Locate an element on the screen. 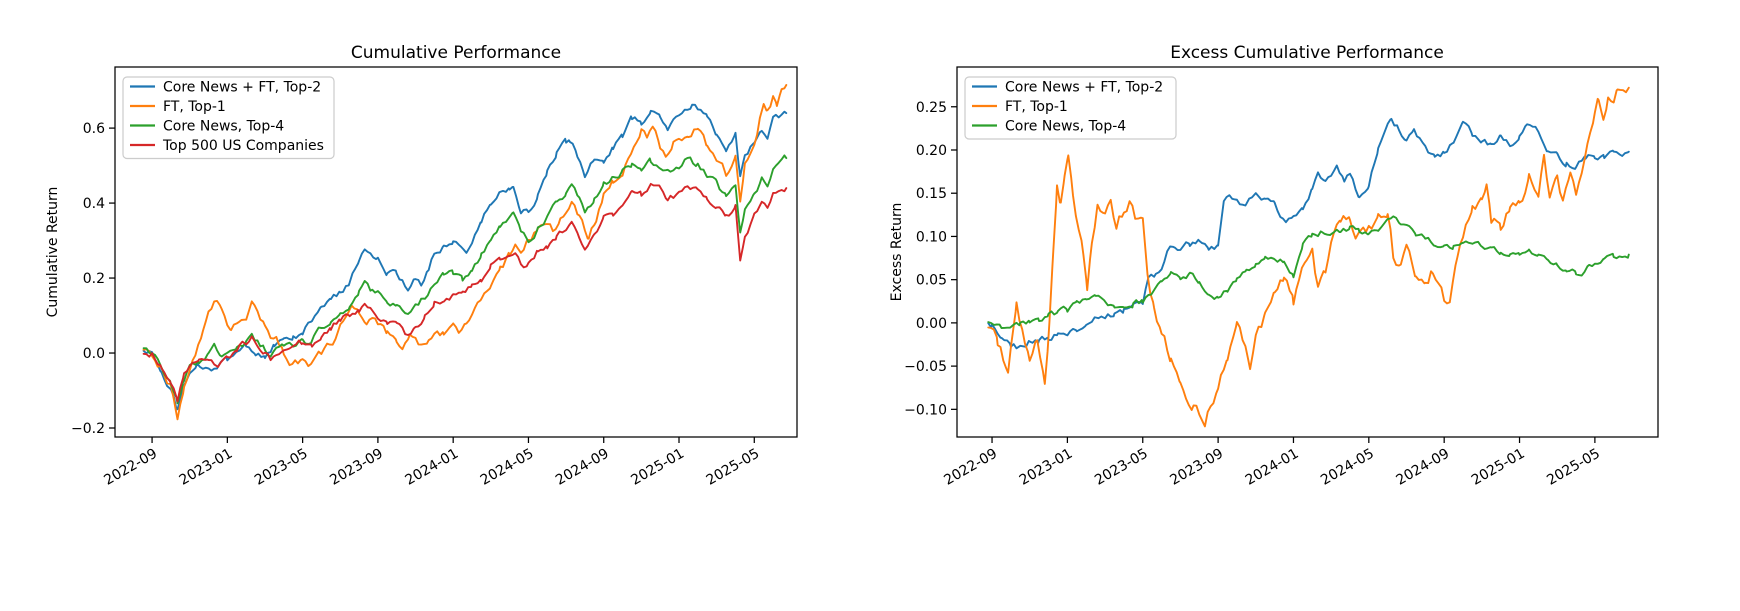 Image resolution: width=1740 pixels, height=611 pixels. y-tick-label: 0.2 is located at coordinates (94, 279).